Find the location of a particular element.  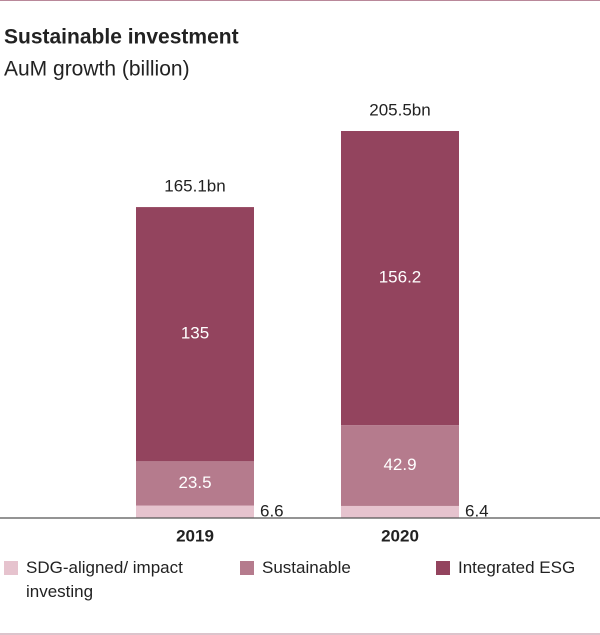

legend-item: Integrated ESG is located at coordinates (518, 568).